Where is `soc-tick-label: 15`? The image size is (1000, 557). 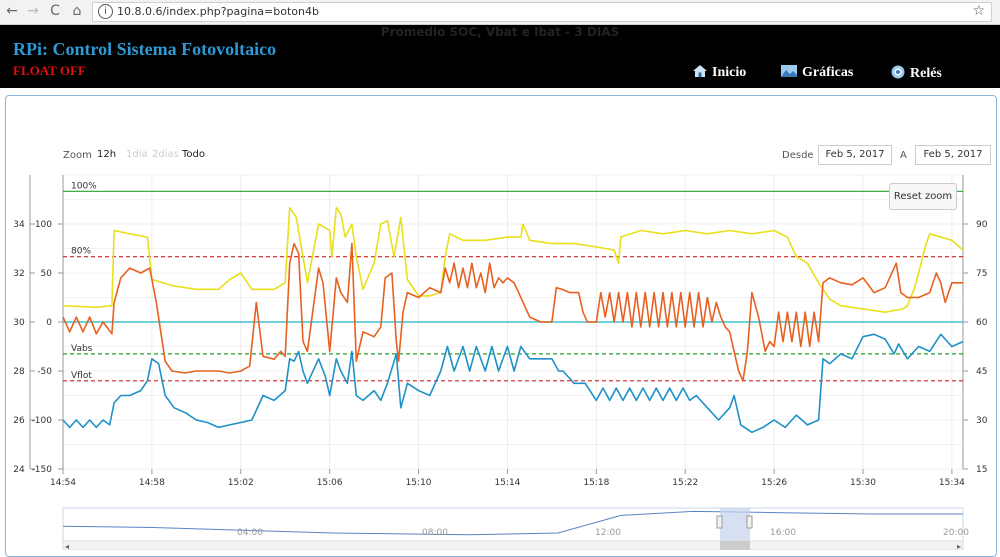 soc-tick-label: 15 is located at coordinates (981, 470).